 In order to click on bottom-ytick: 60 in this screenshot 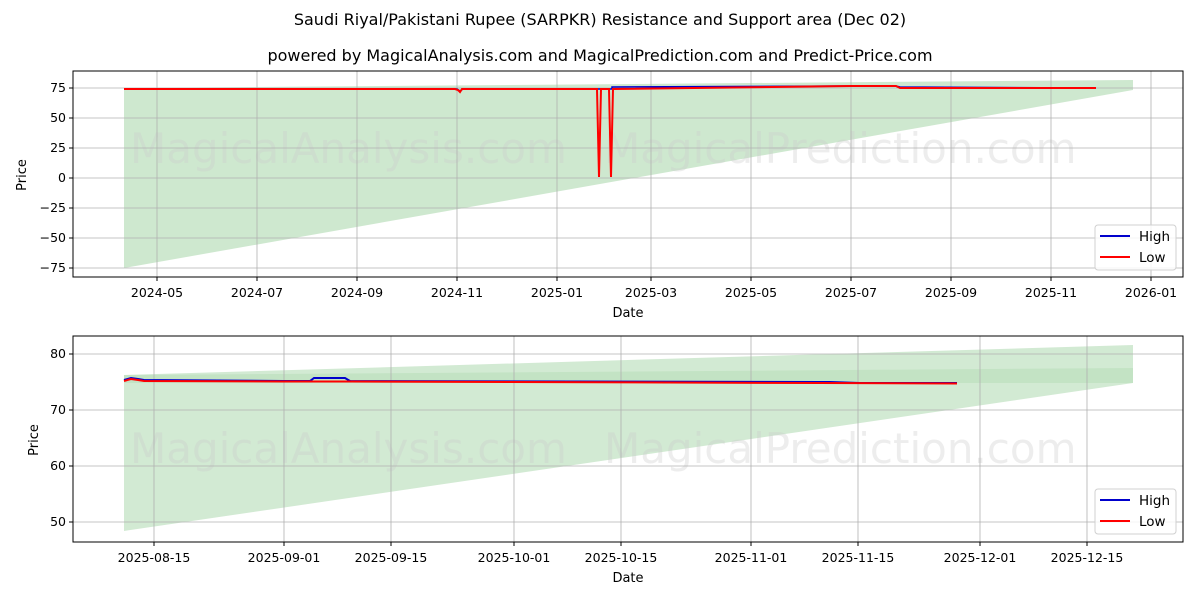, I will do `click(58, 465)`.